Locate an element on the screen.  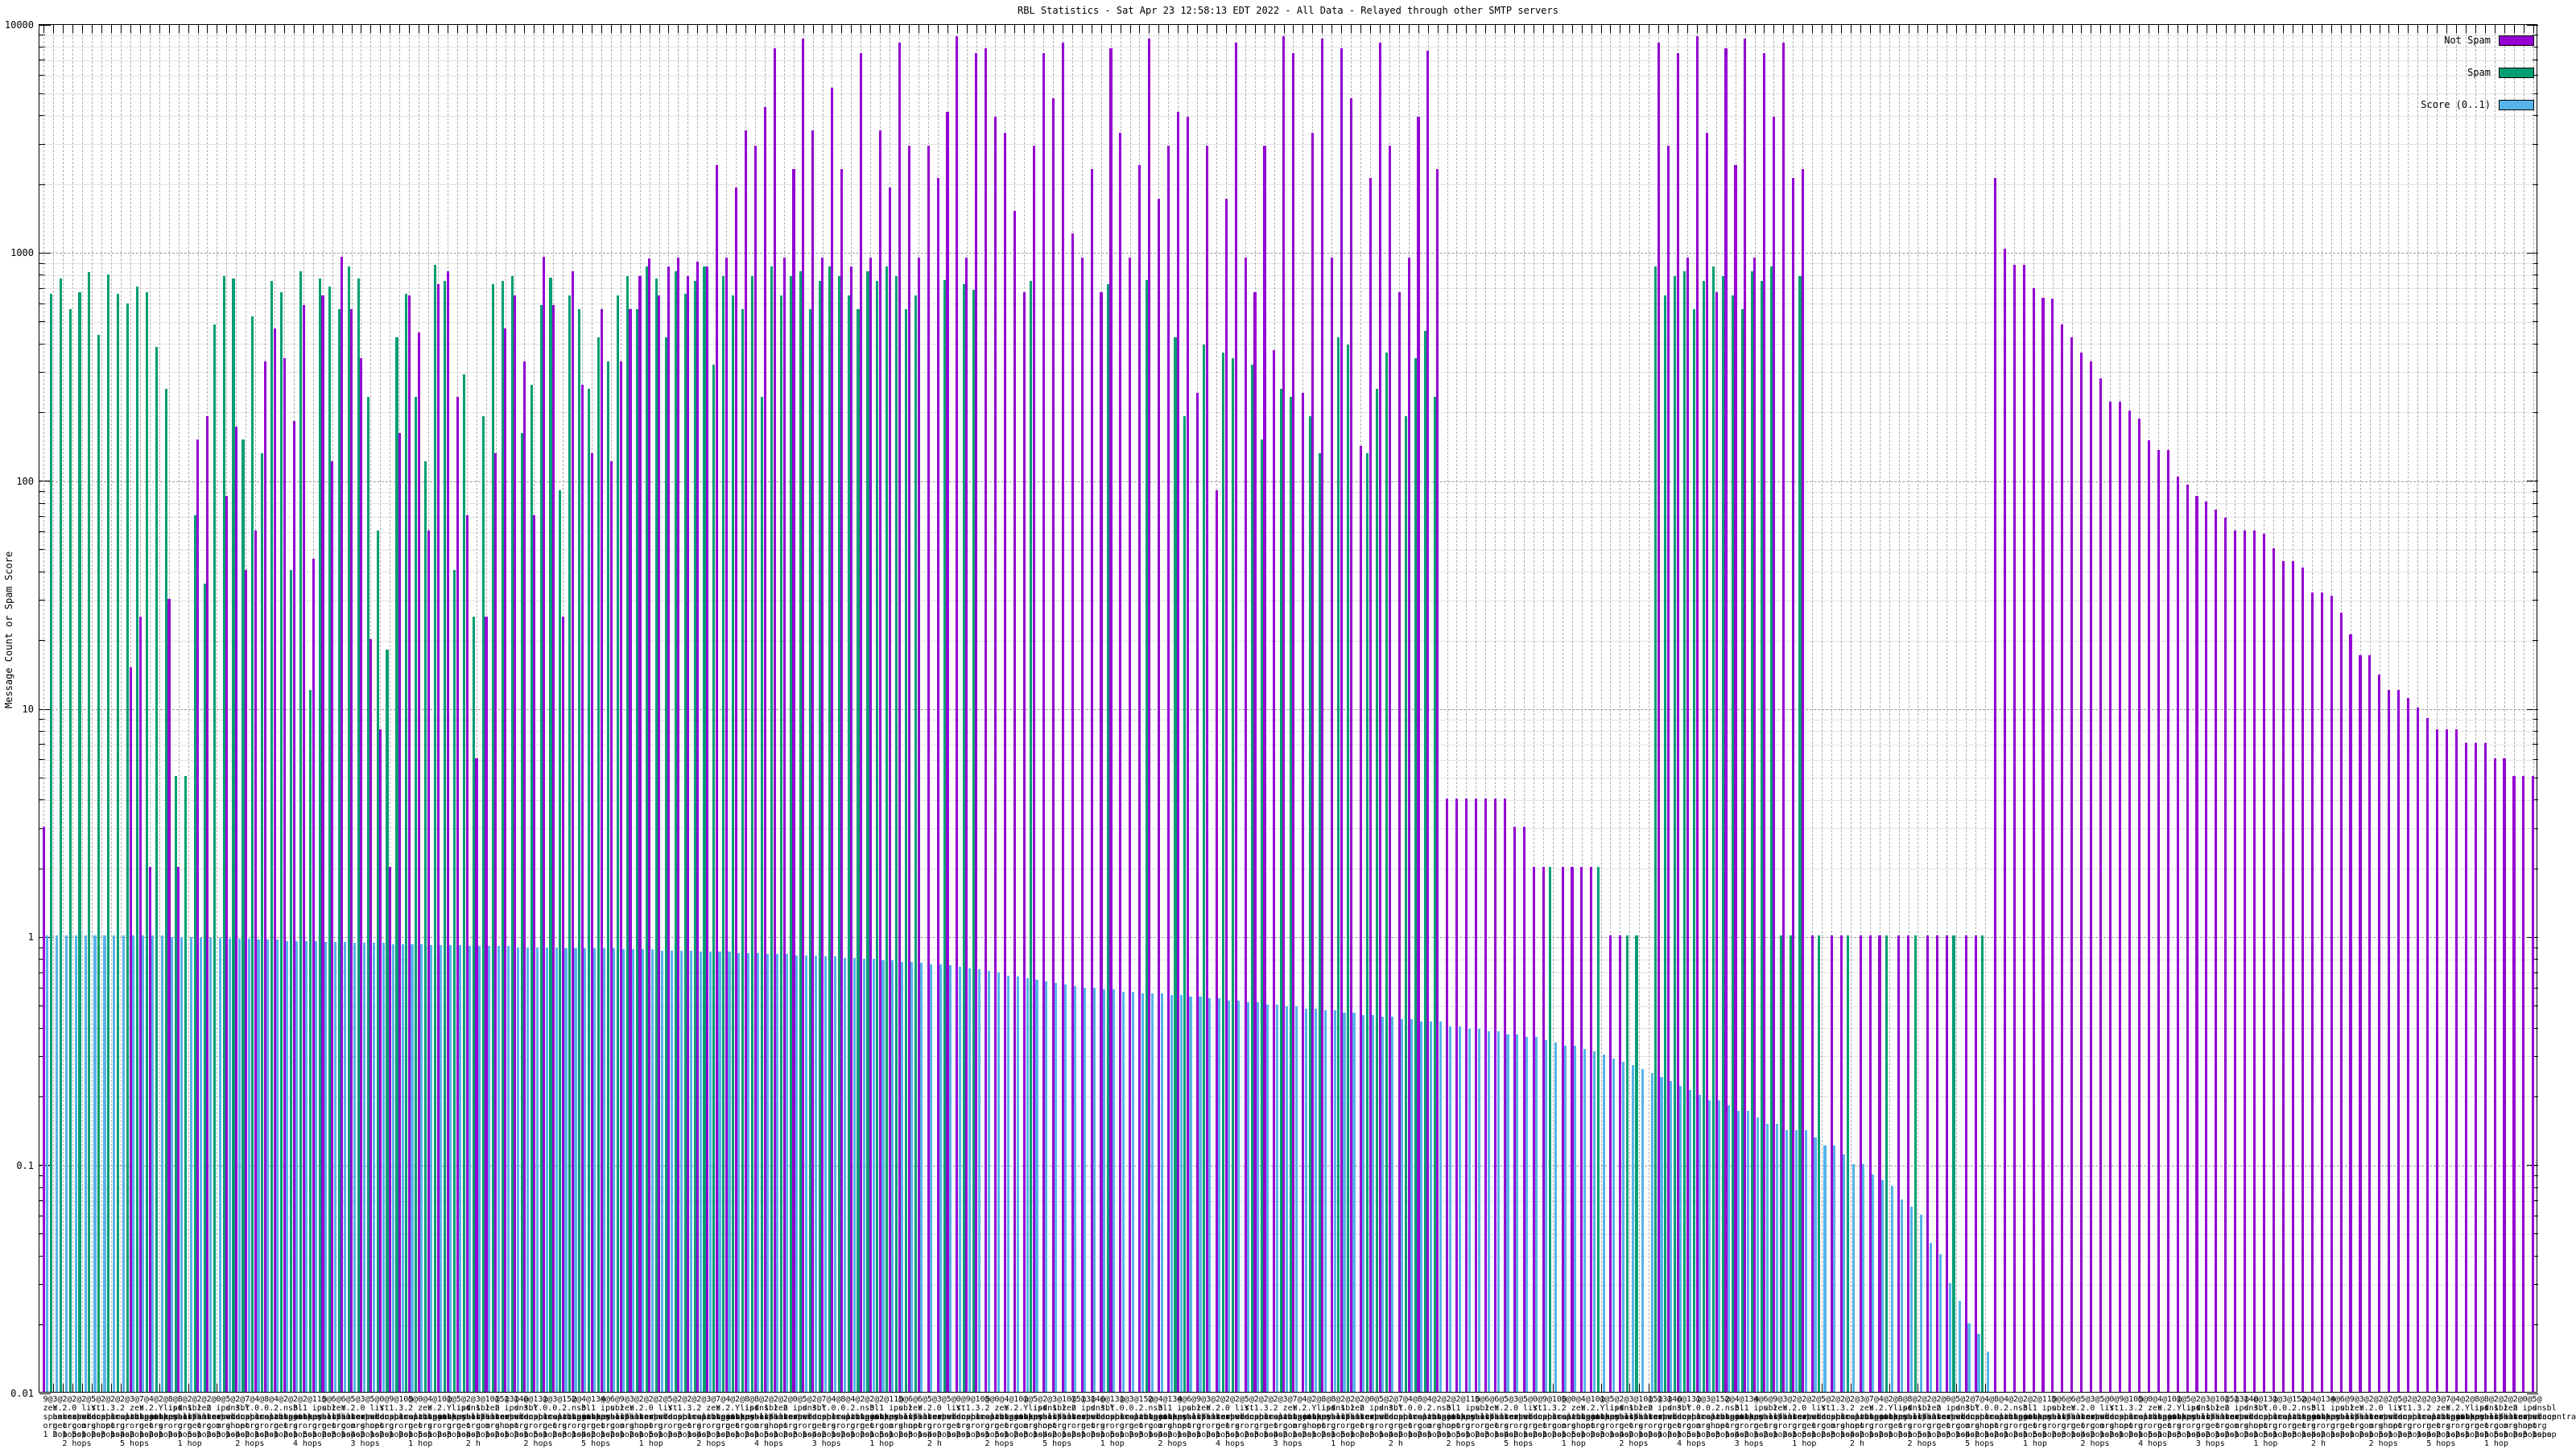
y-tick-label: 10 is located at coordinates (28, 709).